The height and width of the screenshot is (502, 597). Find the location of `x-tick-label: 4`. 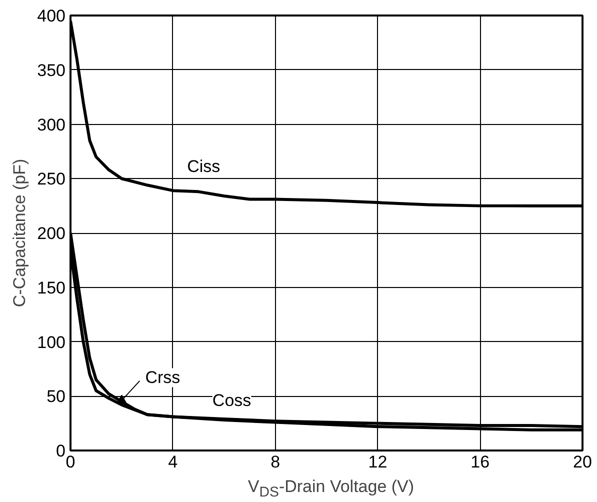

x-tick-label: 4 is located at coordinates (173, 462).